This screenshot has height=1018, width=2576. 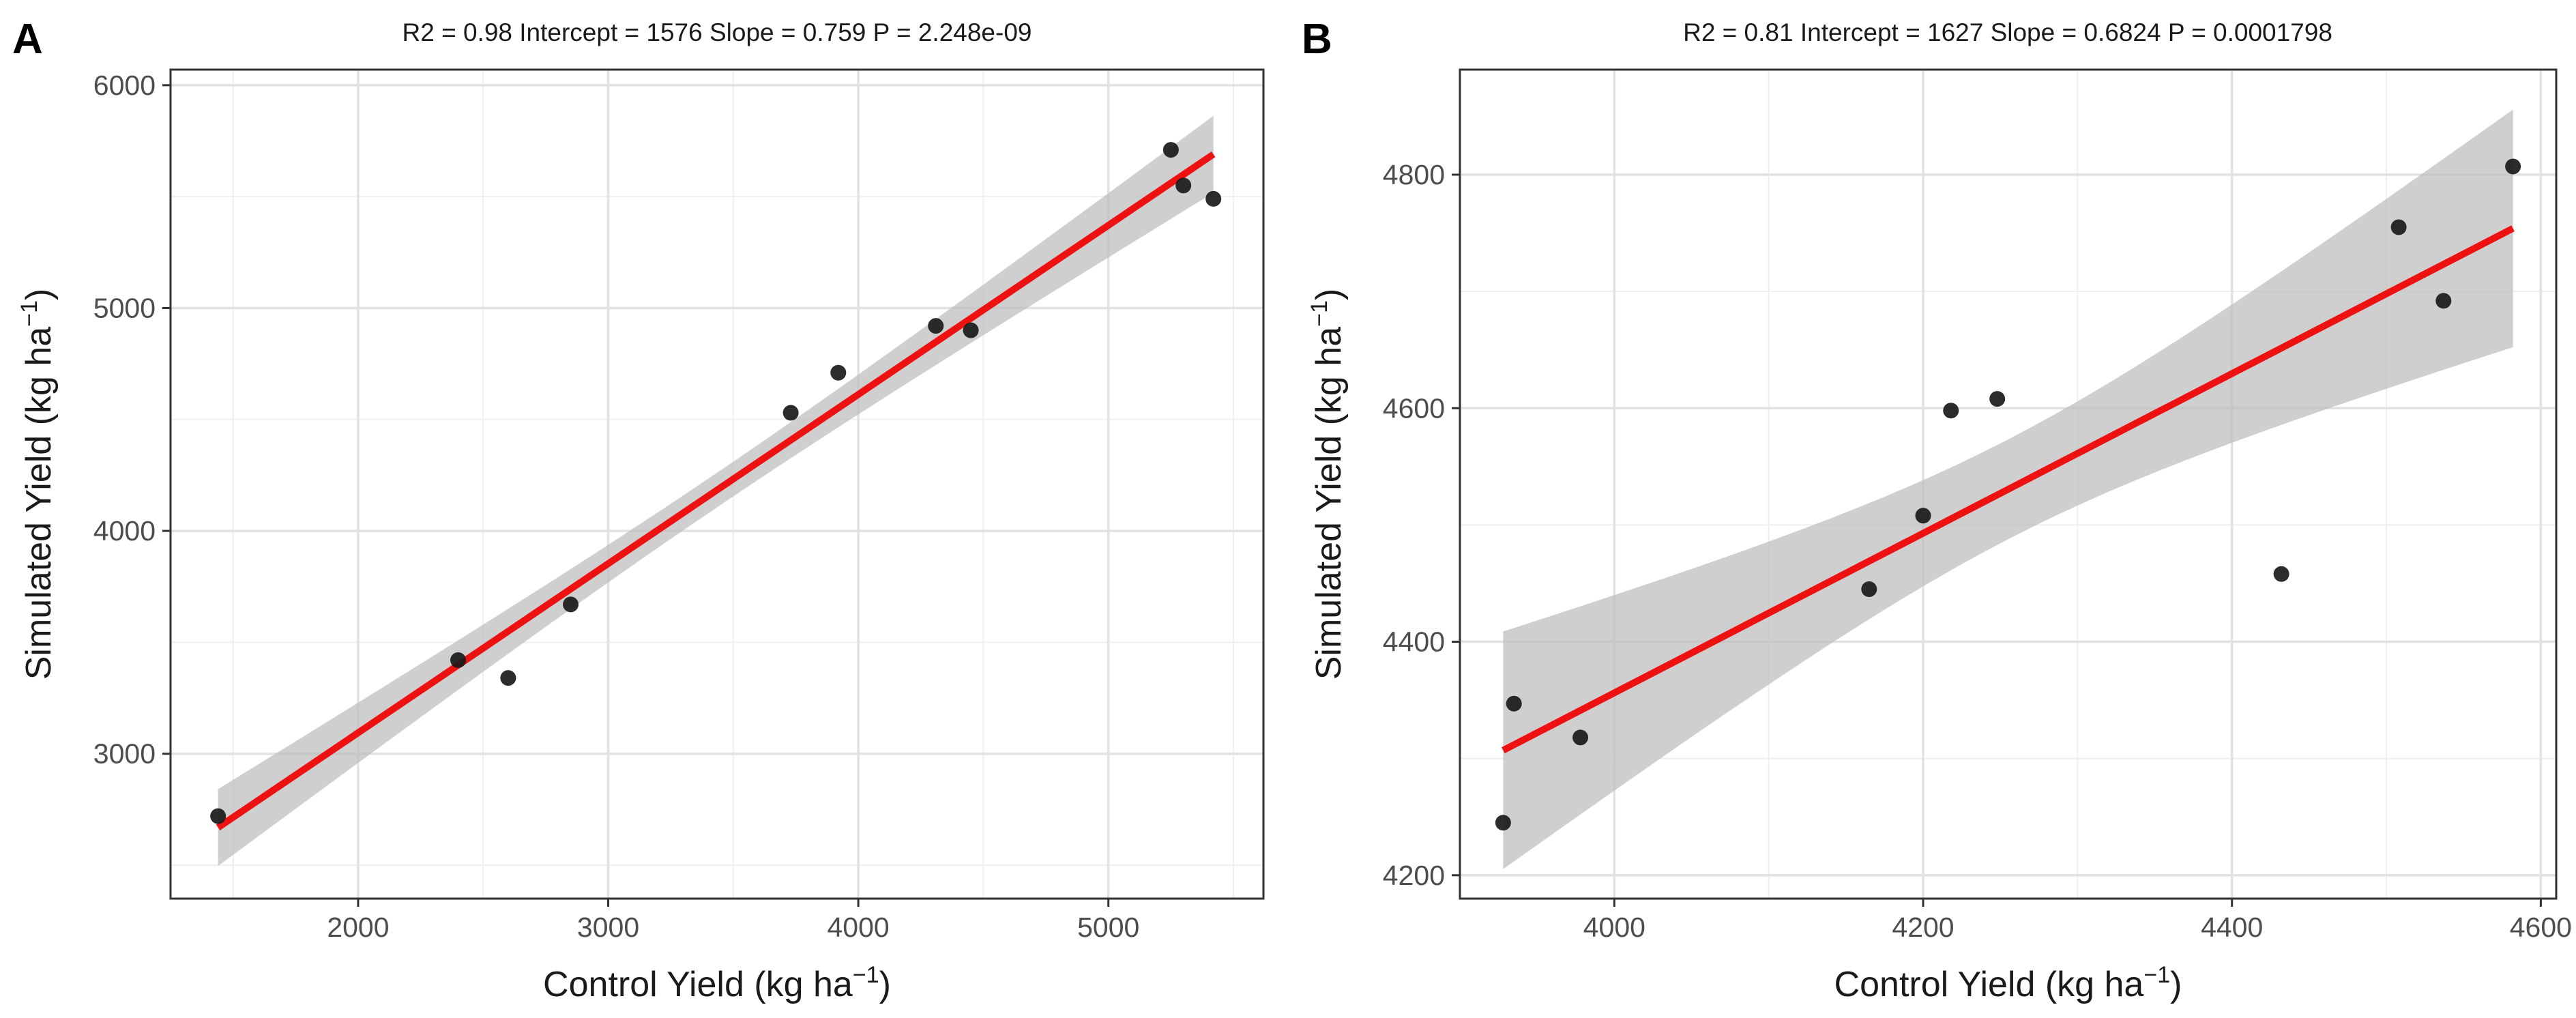 I want to click on y-tick-label: 4600, so click(x=1414, y=408).